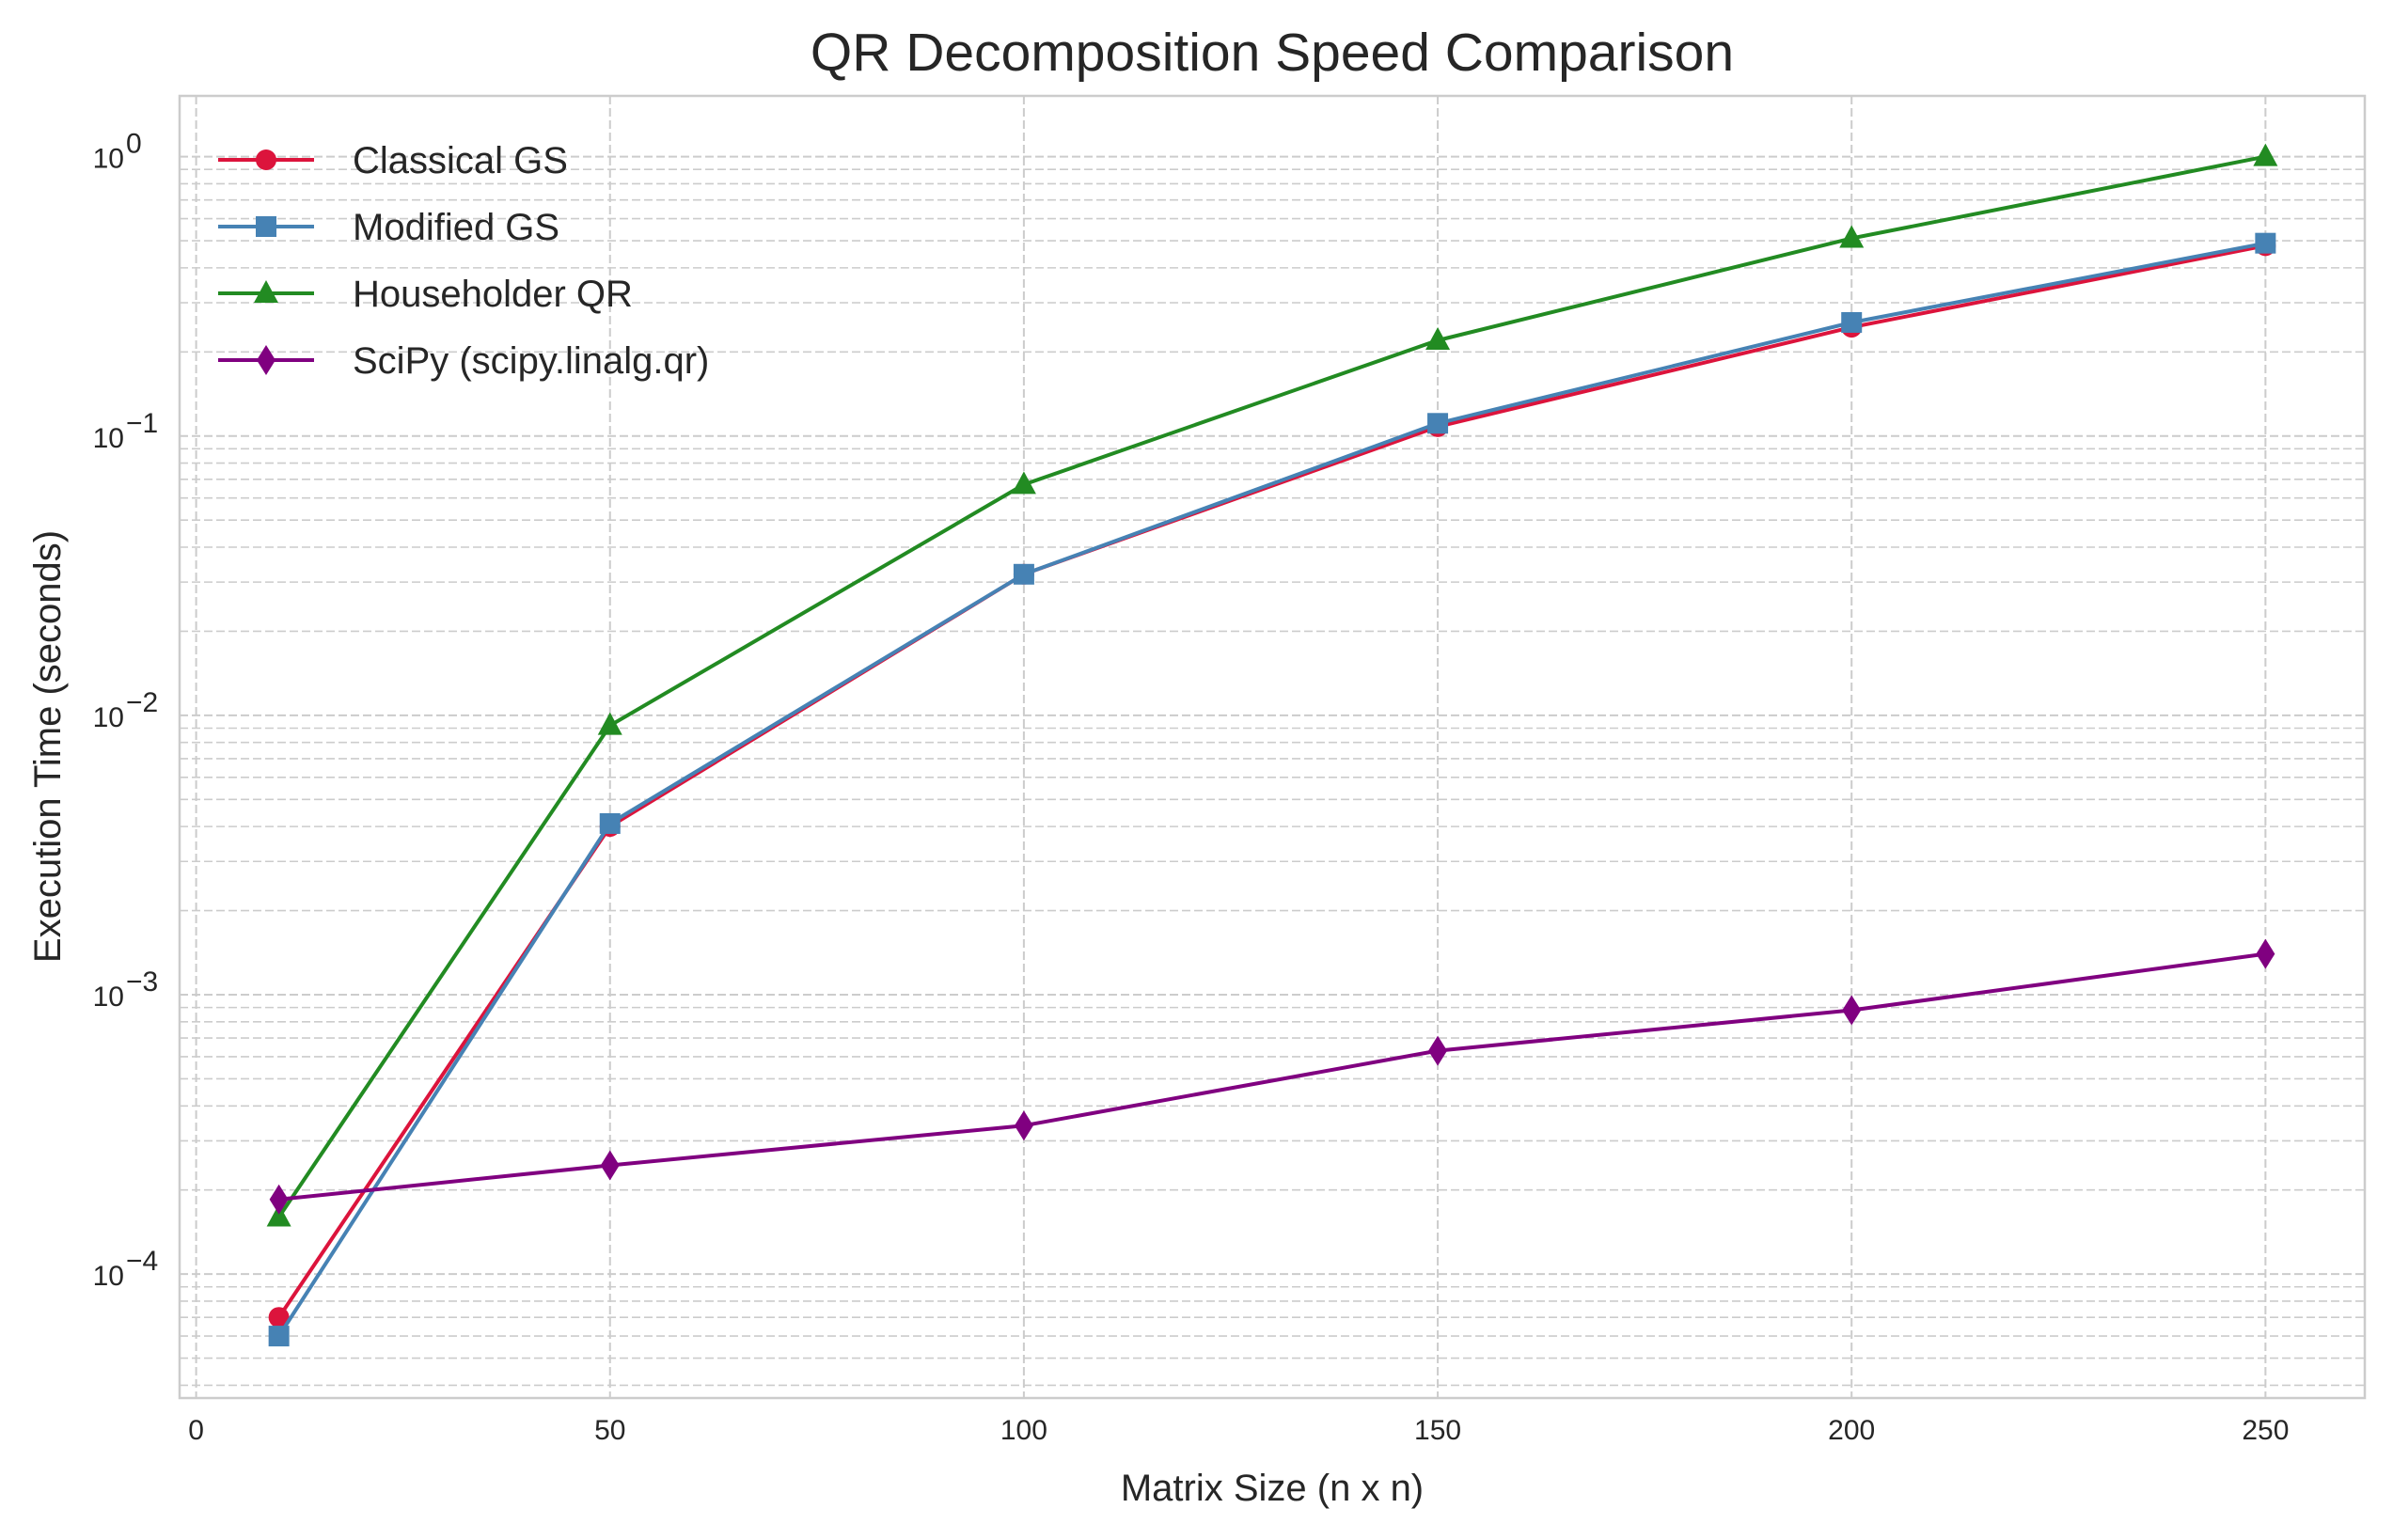 The width and height of the screenshot is (2393, 1540). Describe the element at coordinates (142, 982) in the screenshot. I see `y-tick-exponent: −3` at that location.